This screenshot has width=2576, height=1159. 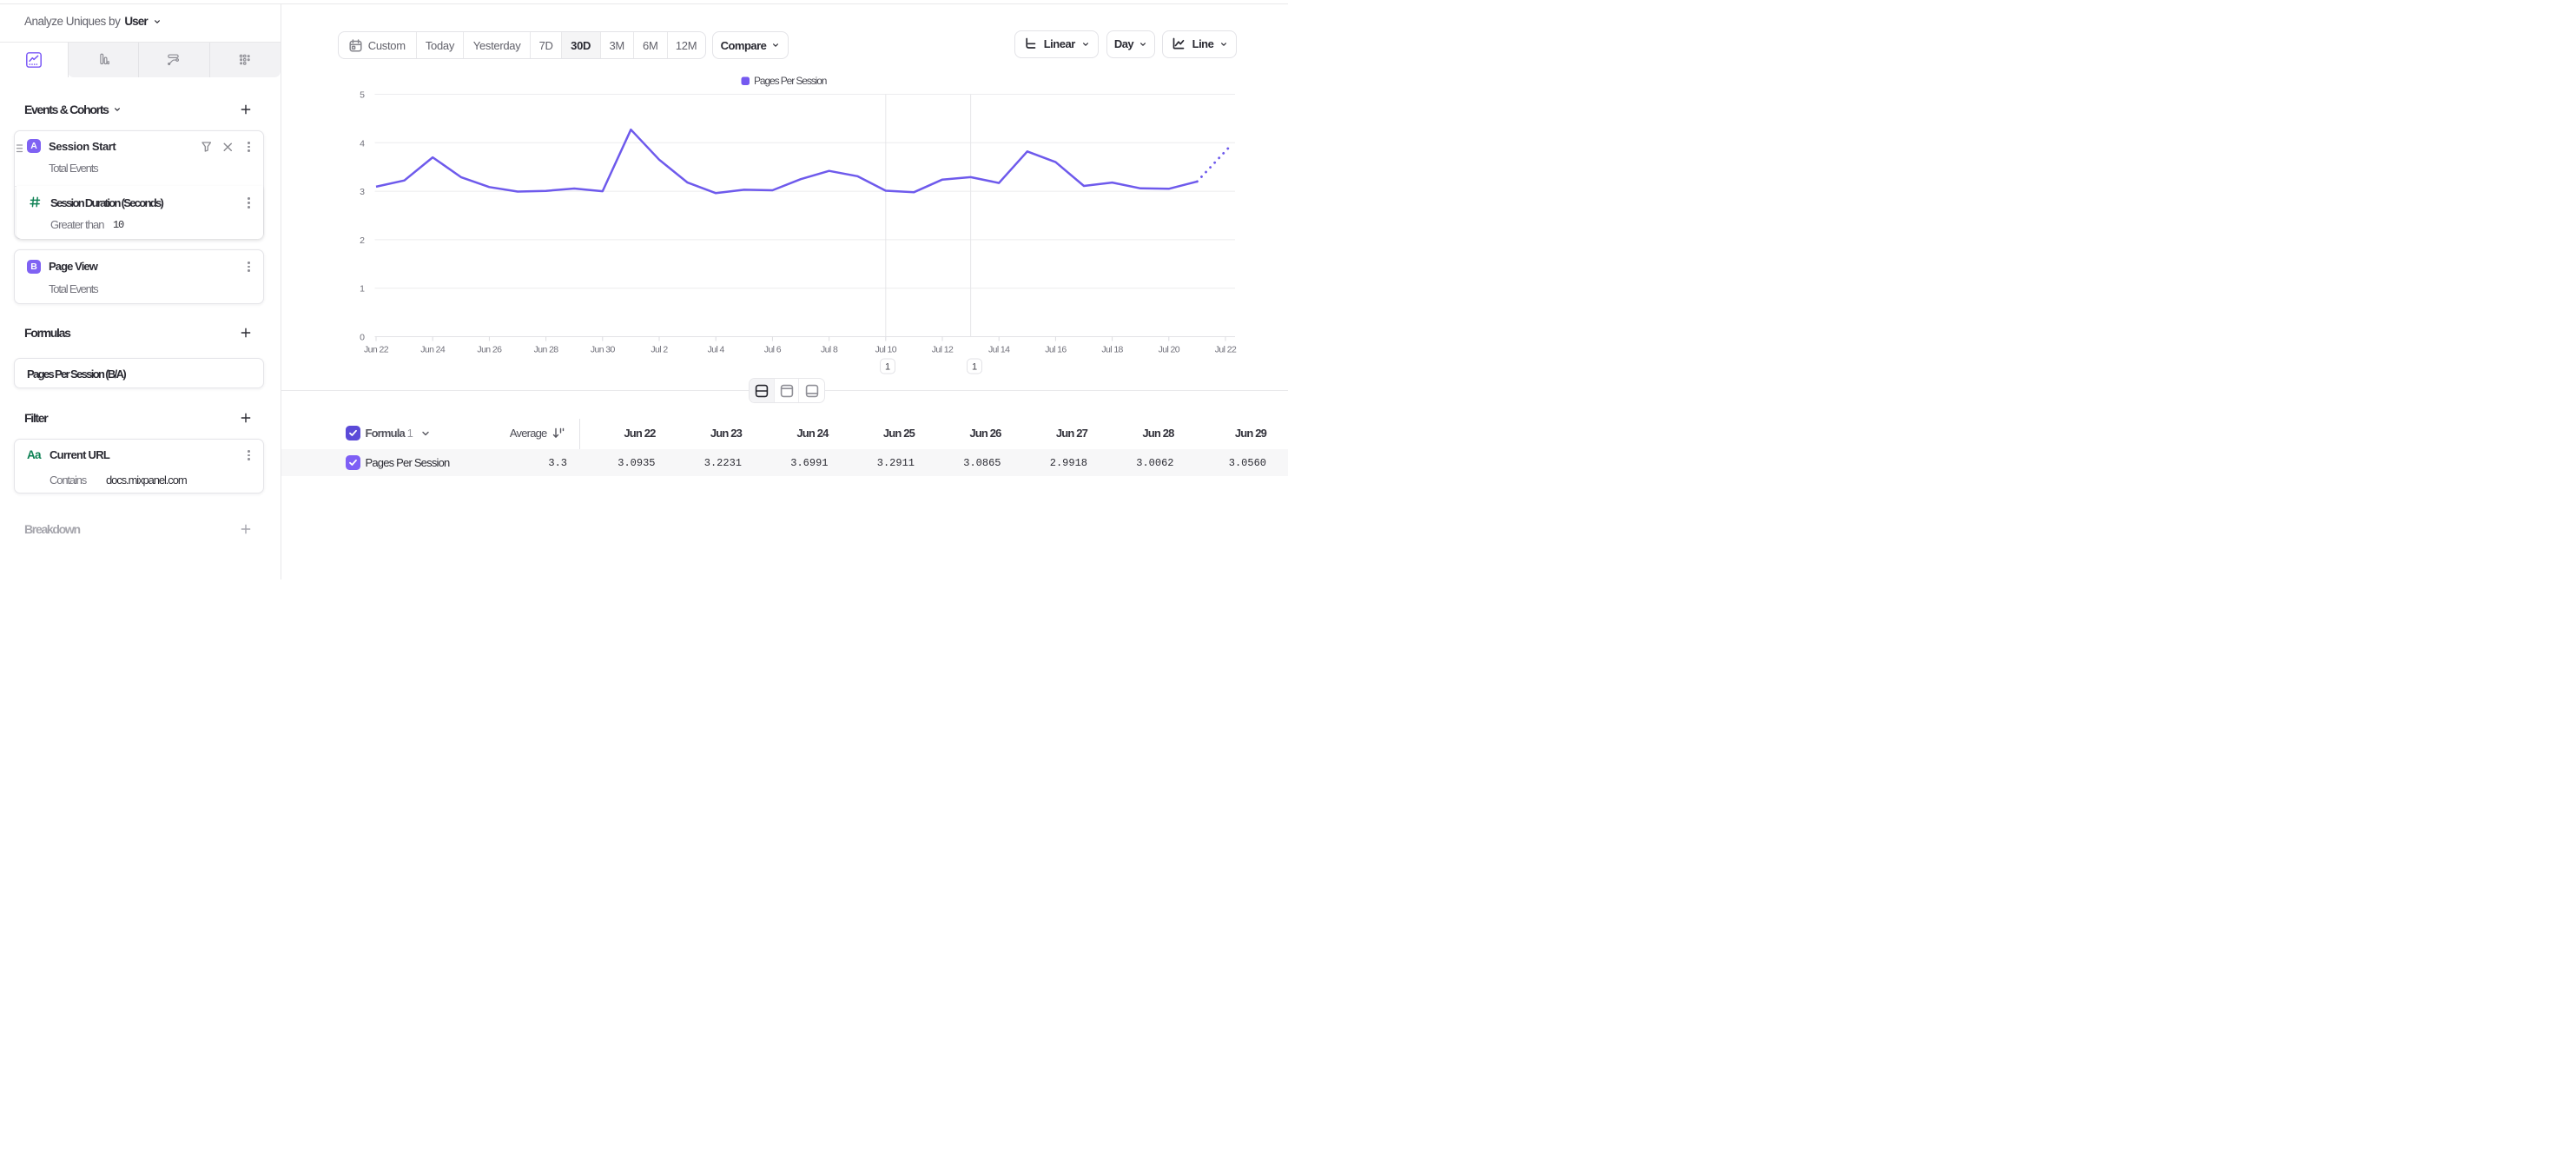 I want to click on svg-text: Jul 16, so click(x=1056, y=350).